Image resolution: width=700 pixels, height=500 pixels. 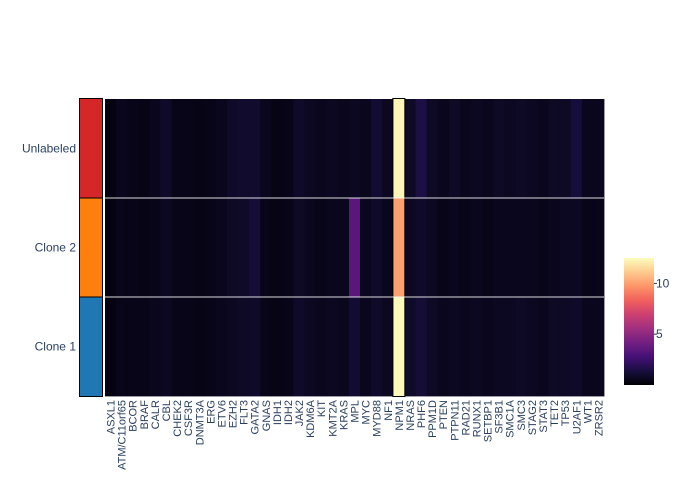 What do you see at coordinates (432, 149) in the screenshot?
I see `heatmap-cell-unlabeled-ppm1d` at bounding box center [432, 149].